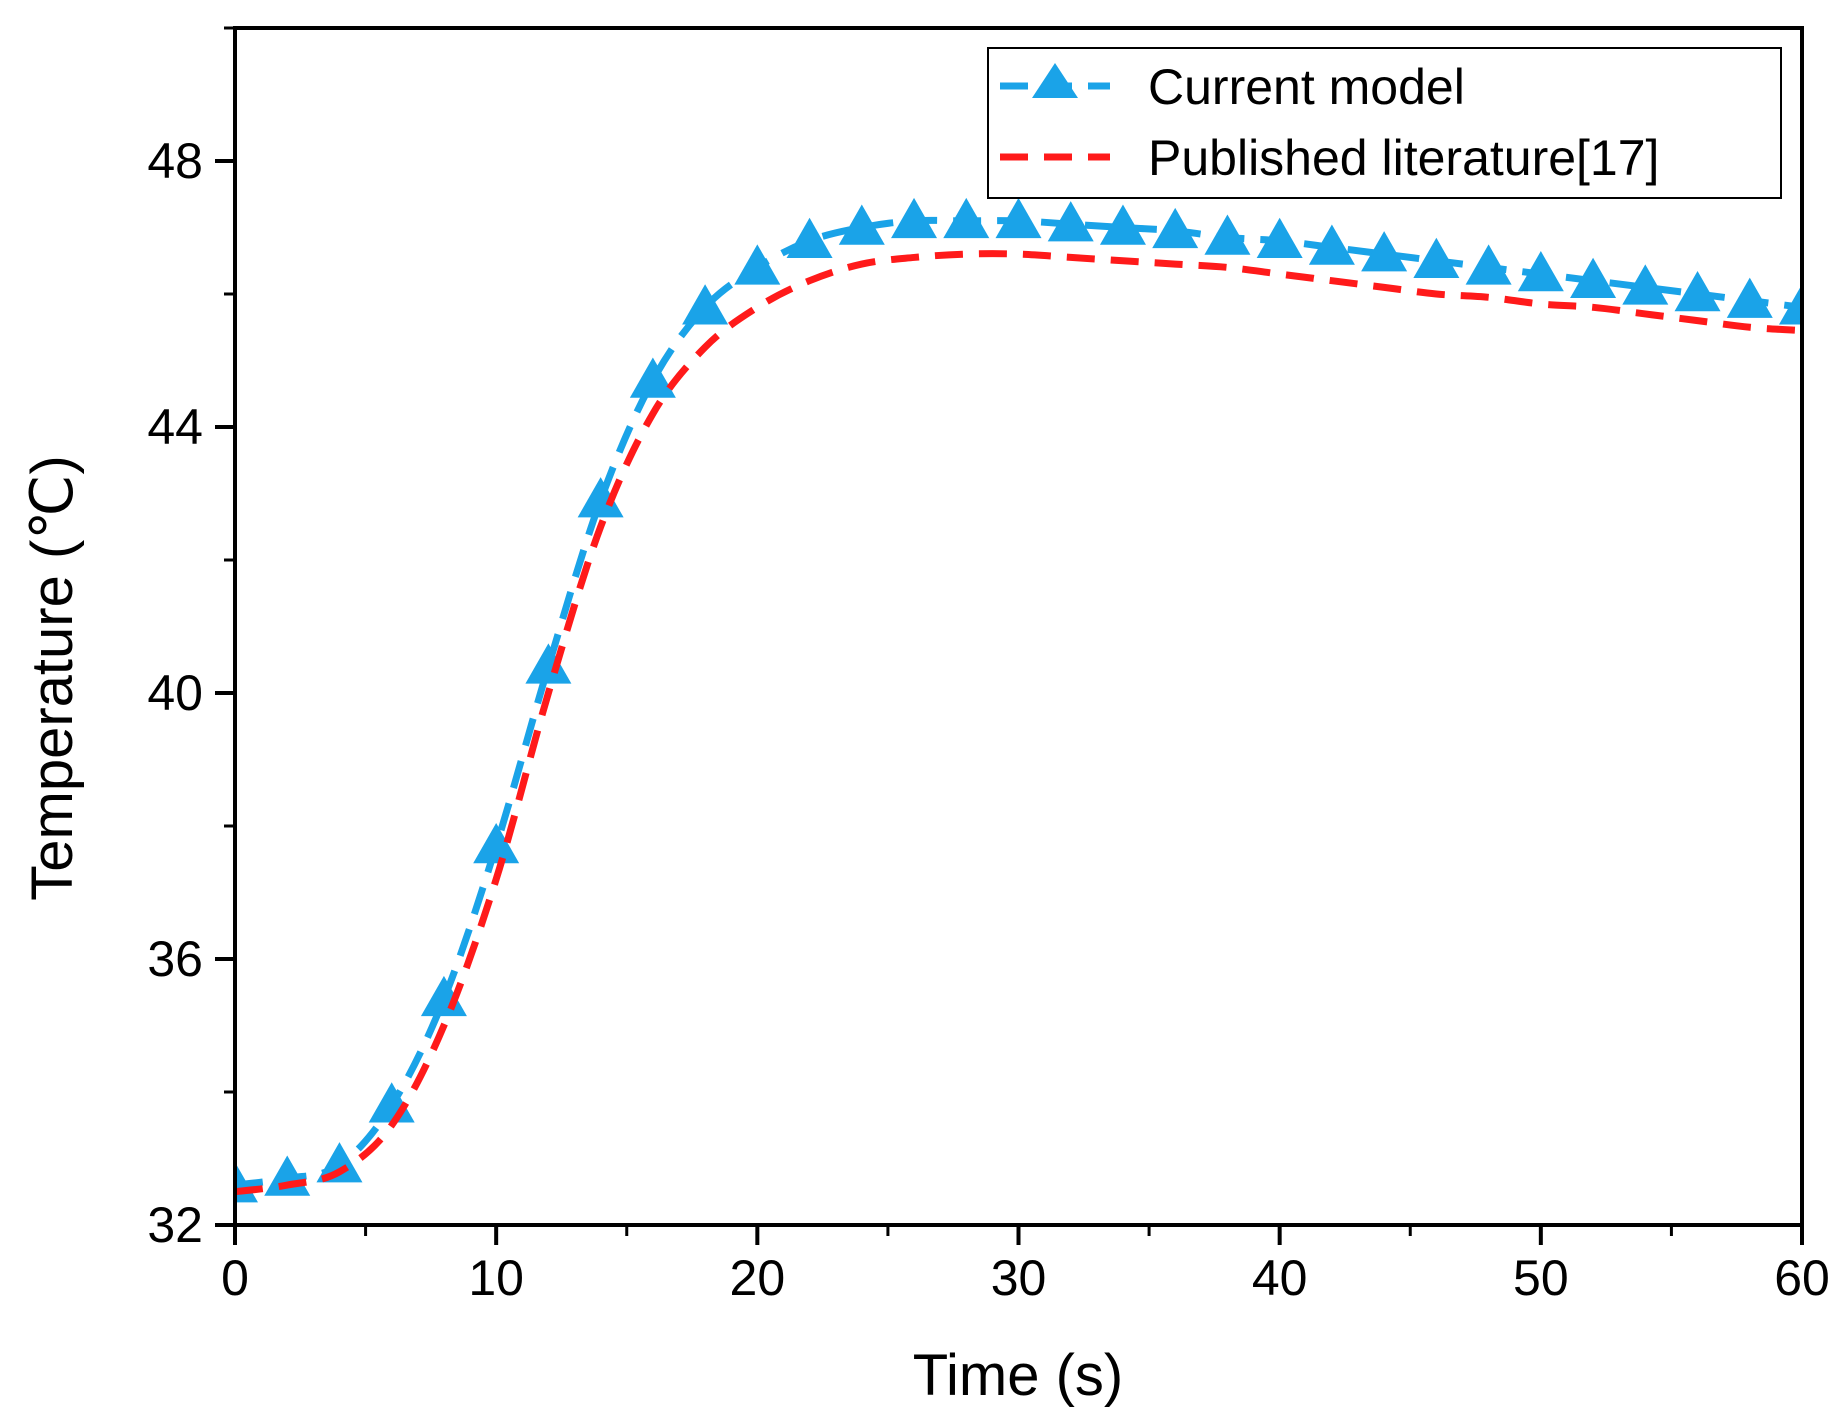  What do you see at coordinates (52, 677) in the screenshot?
I see `y-axis-title: Temperature (℃)` at bounding box center [52, 677].